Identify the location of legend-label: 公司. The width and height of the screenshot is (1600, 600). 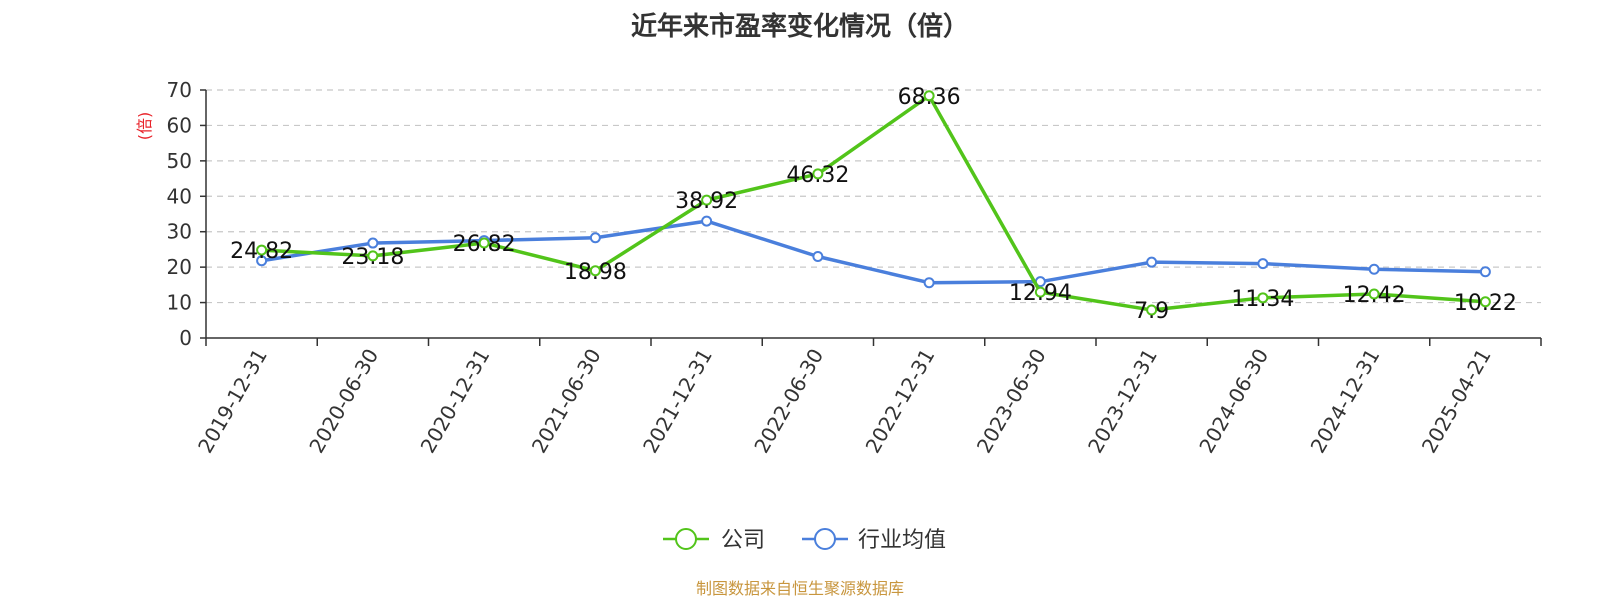
(743, 540).